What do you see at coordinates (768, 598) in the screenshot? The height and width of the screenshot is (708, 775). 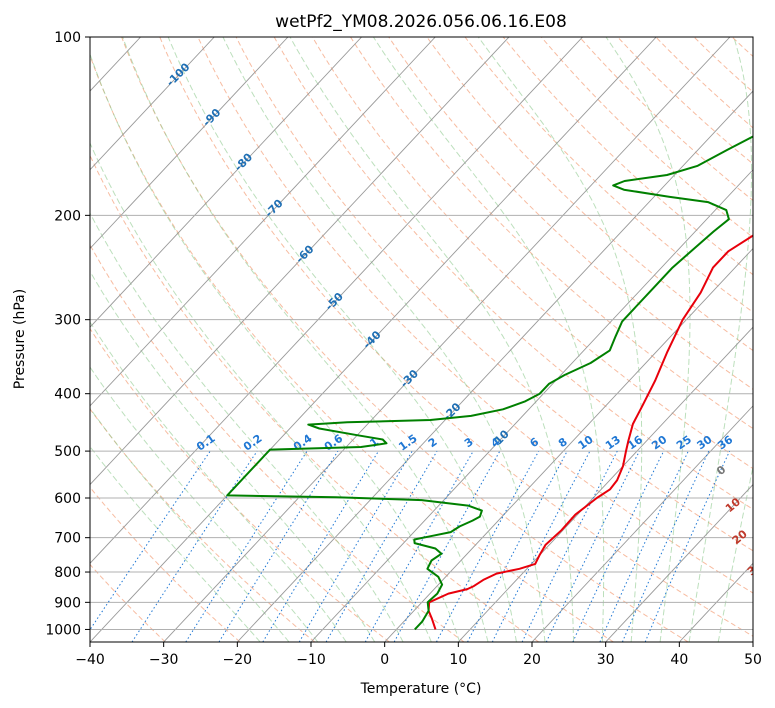 I see `moist-adiabat-label: 40` at bounding box center [768, 598].